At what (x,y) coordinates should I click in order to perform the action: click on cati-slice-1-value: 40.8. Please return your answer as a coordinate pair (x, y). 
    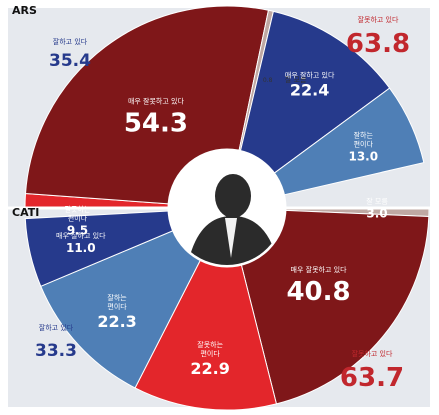
    Looking at the image, I should click on (318, 292).